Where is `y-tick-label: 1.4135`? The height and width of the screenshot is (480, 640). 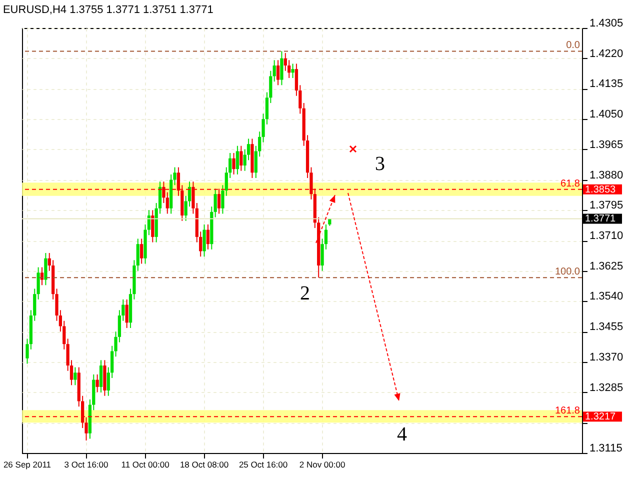
y-tick-label: 1.4135 is located at coordinates (607, 84).